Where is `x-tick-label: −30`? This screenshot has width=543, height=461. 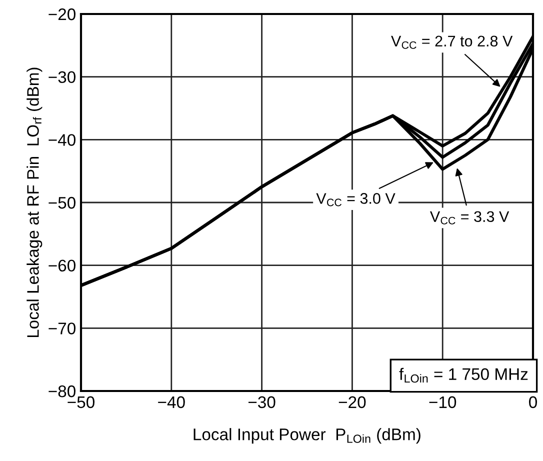
x-tick-label: −30 is located at coordinates (262, 402).